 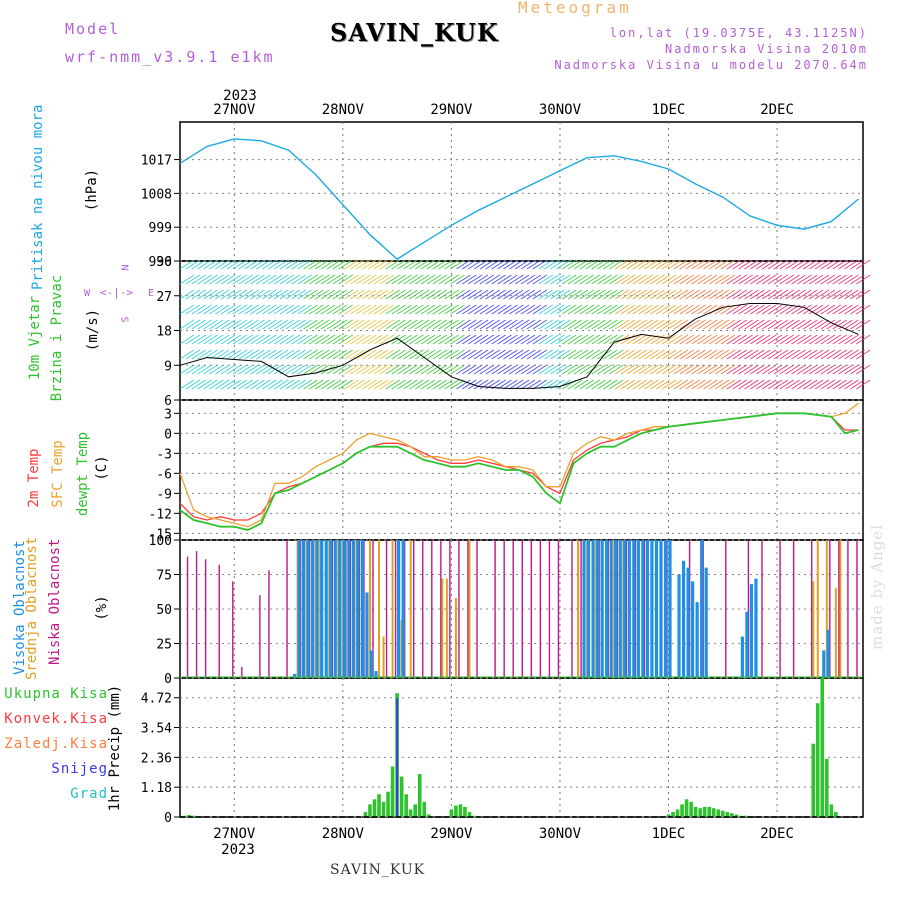 I want to click on day-label-bottom: 27NOV, so click(x=234, y=834).